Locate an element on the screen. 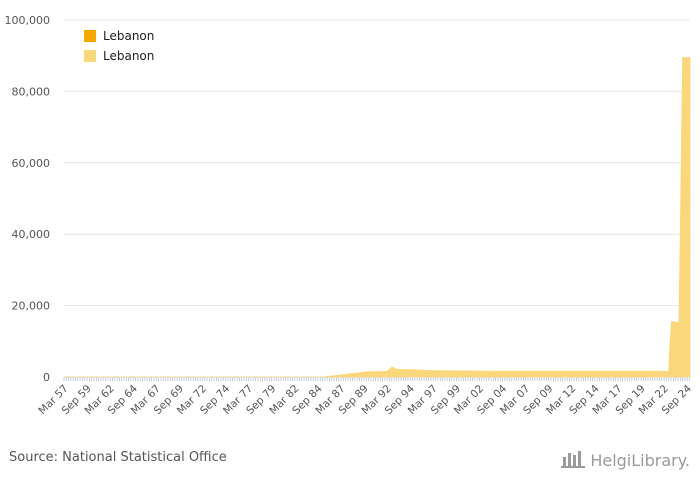  y-axis: 0 20,000 40,000 60,000 80,000 100,000 is located at coordinates (28, 199).